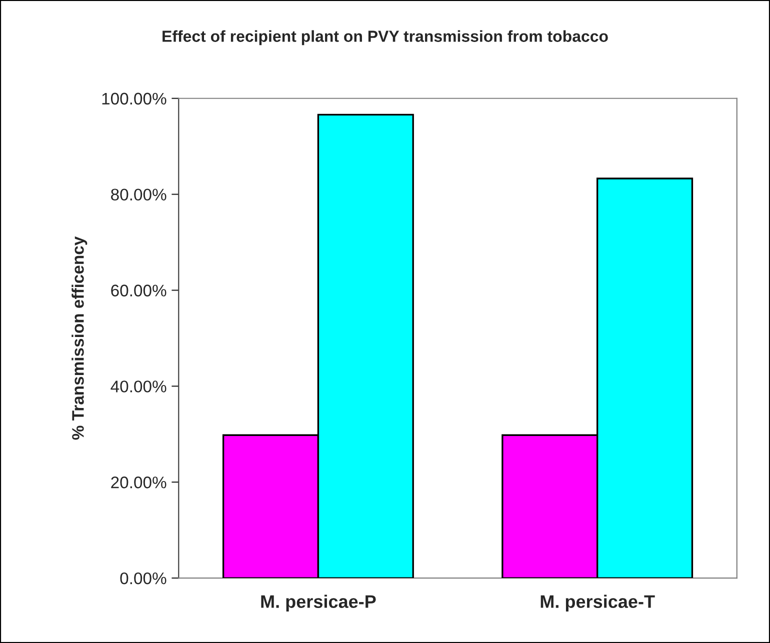 Image resolution: width=770 pixels, height=643 pixels. What do you see at coordinates (597, 603) in the screenshot?
I see `x-tick-label: M. persicae-T` at bounding box center [597, 603].